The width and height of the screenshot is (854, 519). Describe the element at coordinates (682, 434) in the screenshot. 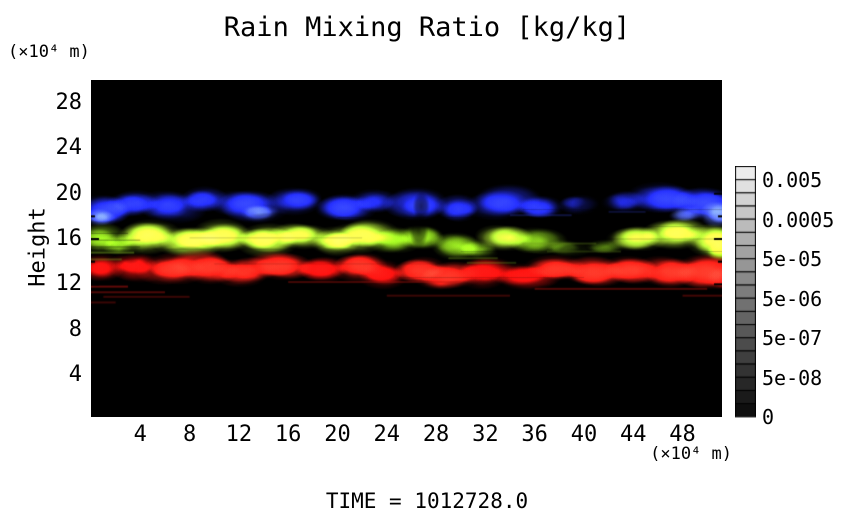

I see `x-tick-label: 48` at that location.